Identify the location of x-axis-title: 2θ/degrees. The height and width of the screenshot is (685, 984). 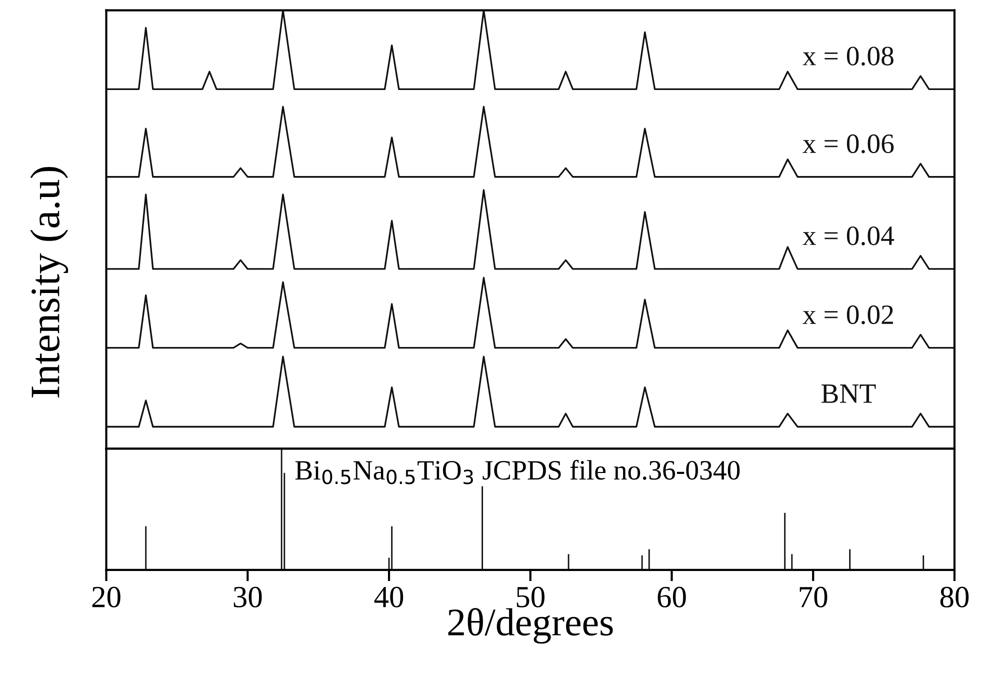
(530, 626).